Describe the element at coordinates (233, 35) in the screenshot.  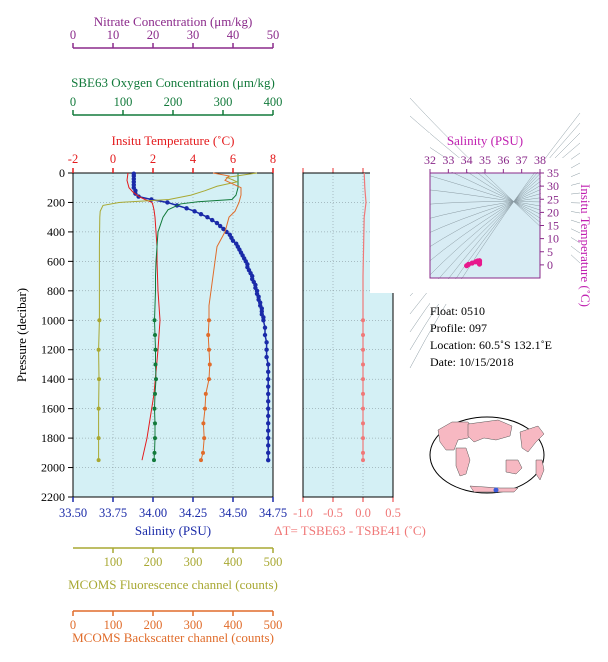
I see `nitrate-tick-label: 40` at that location.